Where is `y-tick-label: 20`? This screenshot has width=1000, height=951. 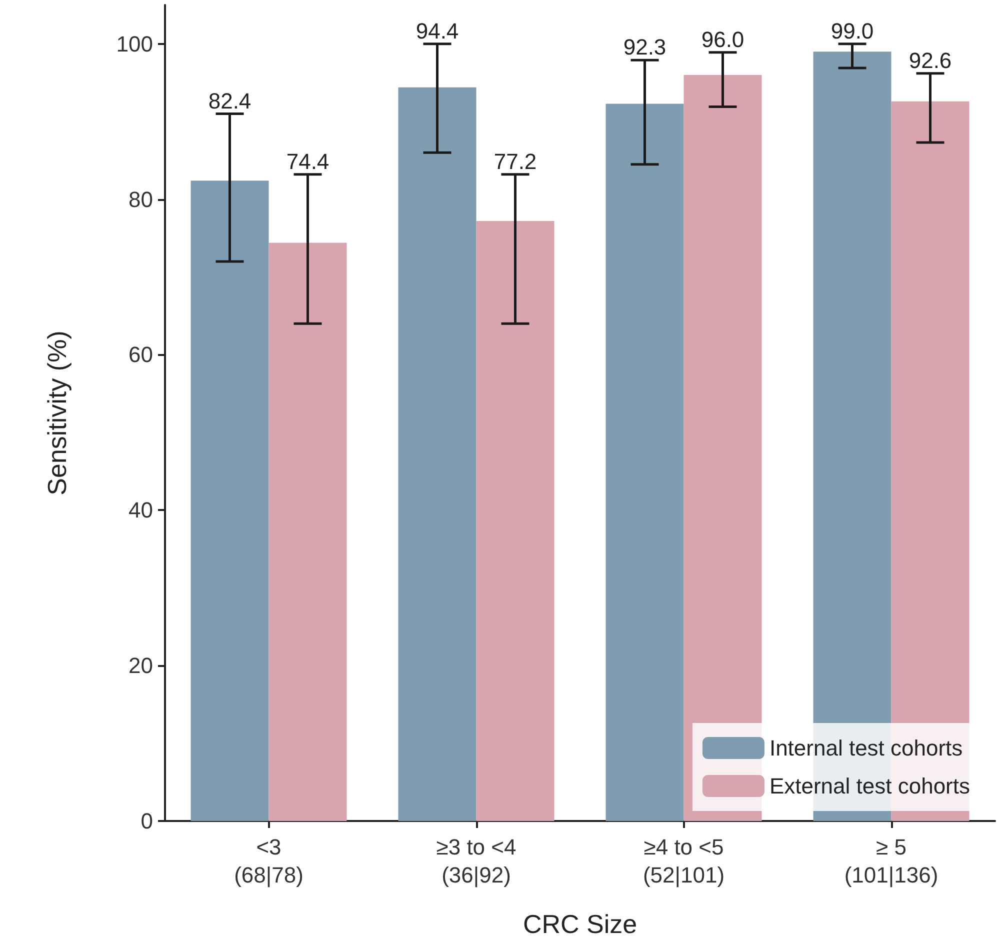
y-tick-label: 20 is located at coordinates (140, 665).